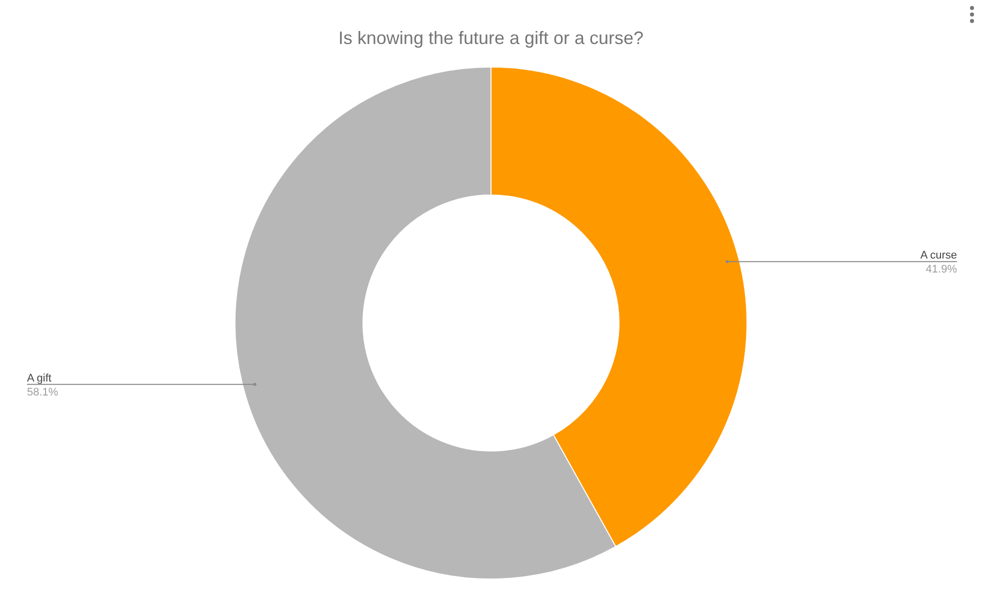 This screenshot has height=605, width=984. What do you see at coordinates (491, 38) in the screenshot?
I see `chart-title: Is knowing the future a gift or a curse?` at bounding box center [491, 38].